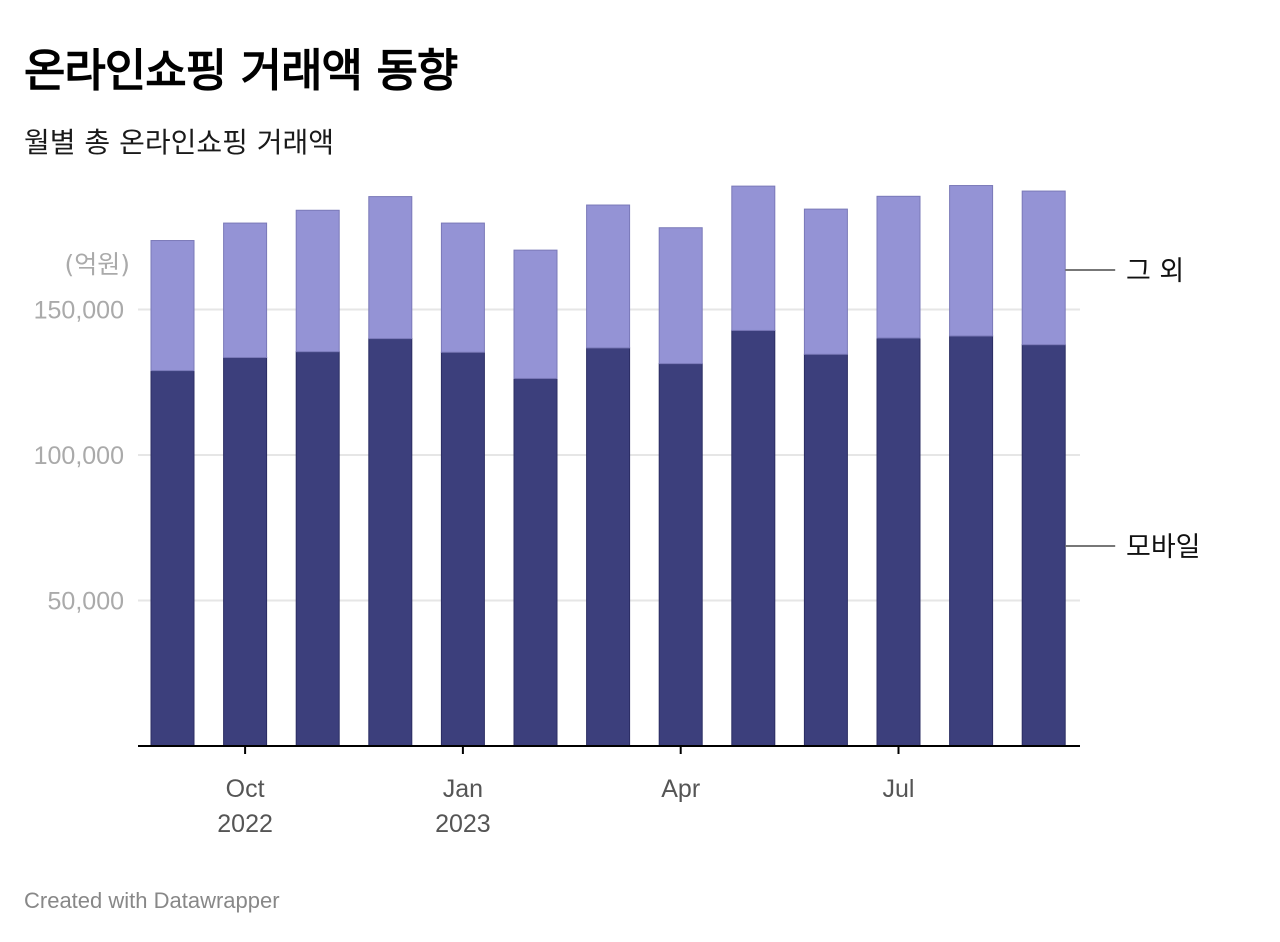 The image size is (1280, 942). Describe the element at coordinates (152, 900) in the screenshot. I see `footer-credit: Created with Datawrapper` at that location.